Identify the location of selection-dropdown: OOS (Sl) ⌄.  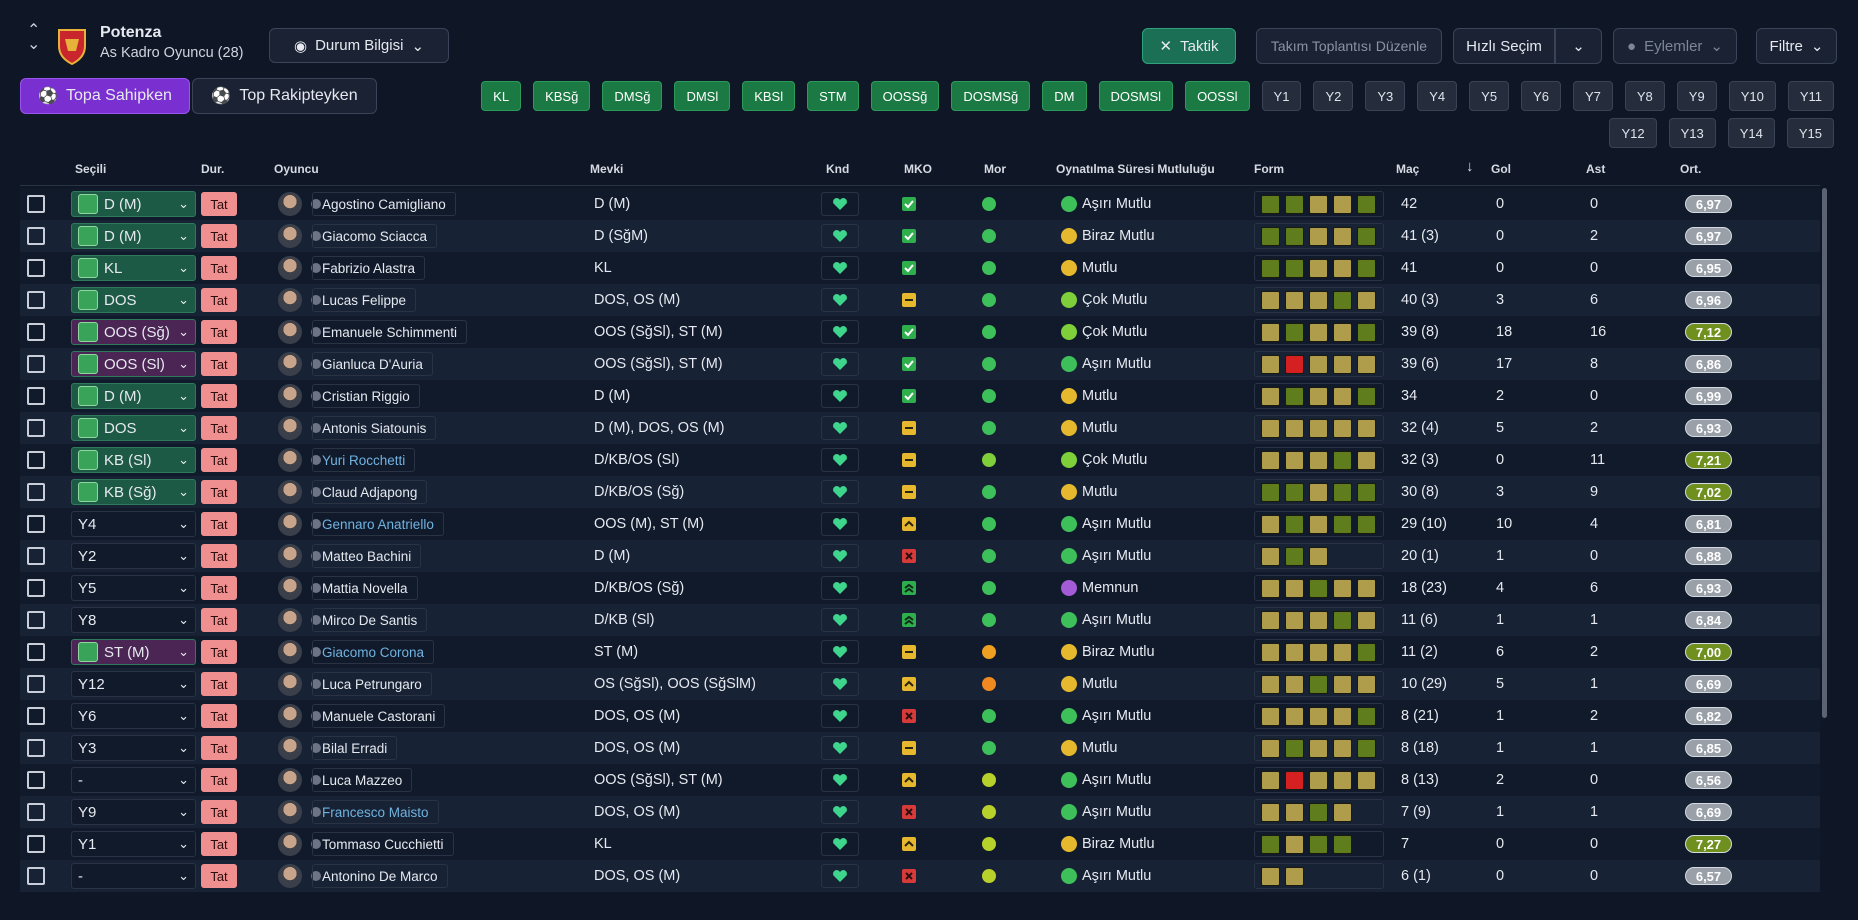
(133, 364).